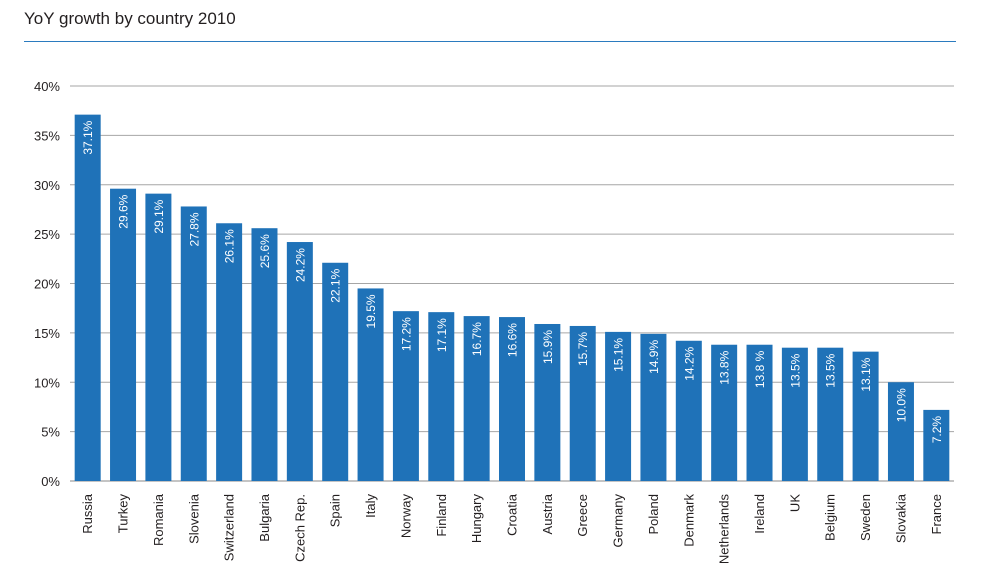  I want to click on data-label: 24.2%, so click(300, 265).